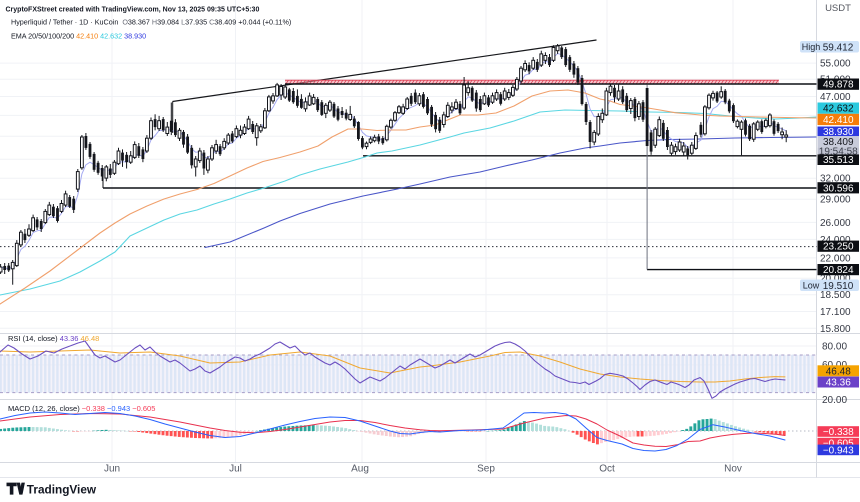  What do you see at coordinates (838, 142) in the screenshot?
I see `svg-text: 38.409` at bounding box center [838, 142].